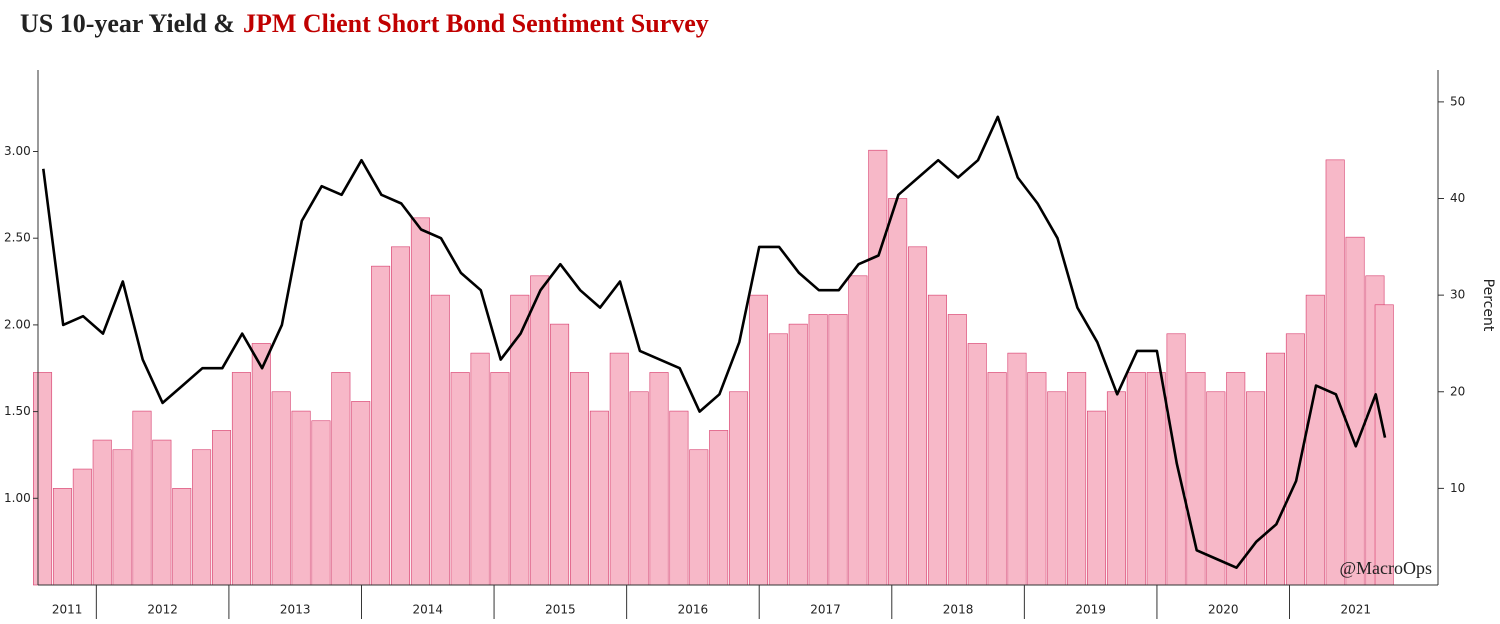 The width and height of the screenshot is (1500, 624). Describe the element at coordinates (1356, 610) in the screenshot. I see `x-tick-label: 2021` at that location.